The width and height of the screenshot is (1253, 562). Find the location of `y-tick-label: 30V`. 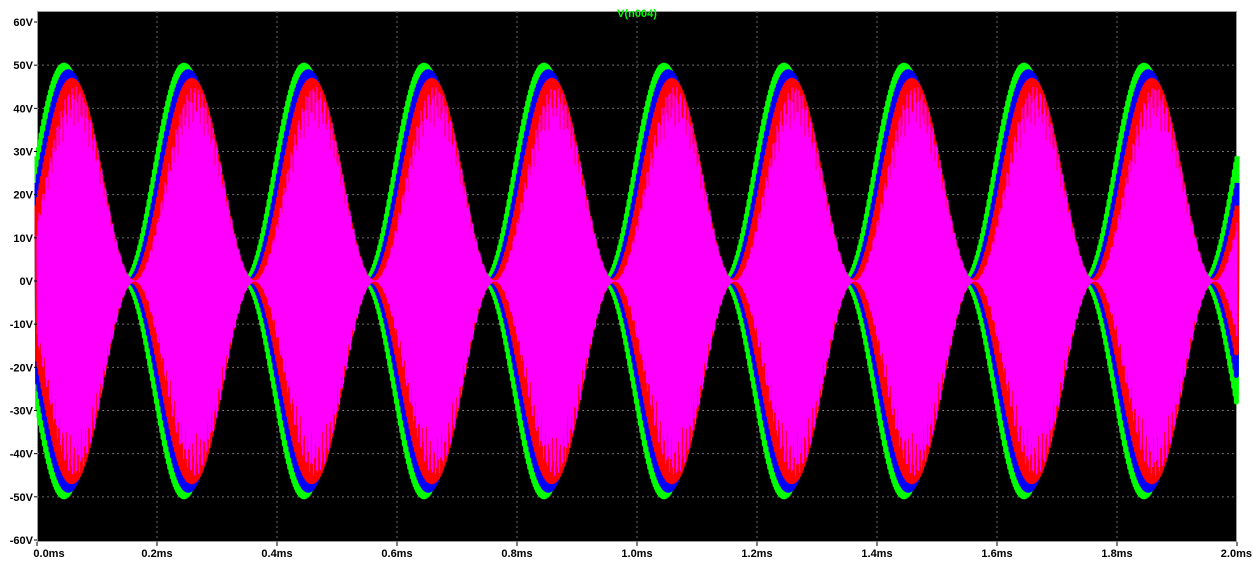

y-tick-label: 30V is located at coordinates (23, 153).